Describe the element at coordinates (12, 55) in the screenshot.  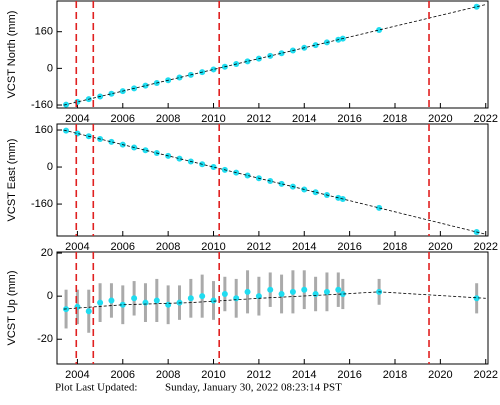
I see `y-axis-label: VCST North (mm)` at that location.